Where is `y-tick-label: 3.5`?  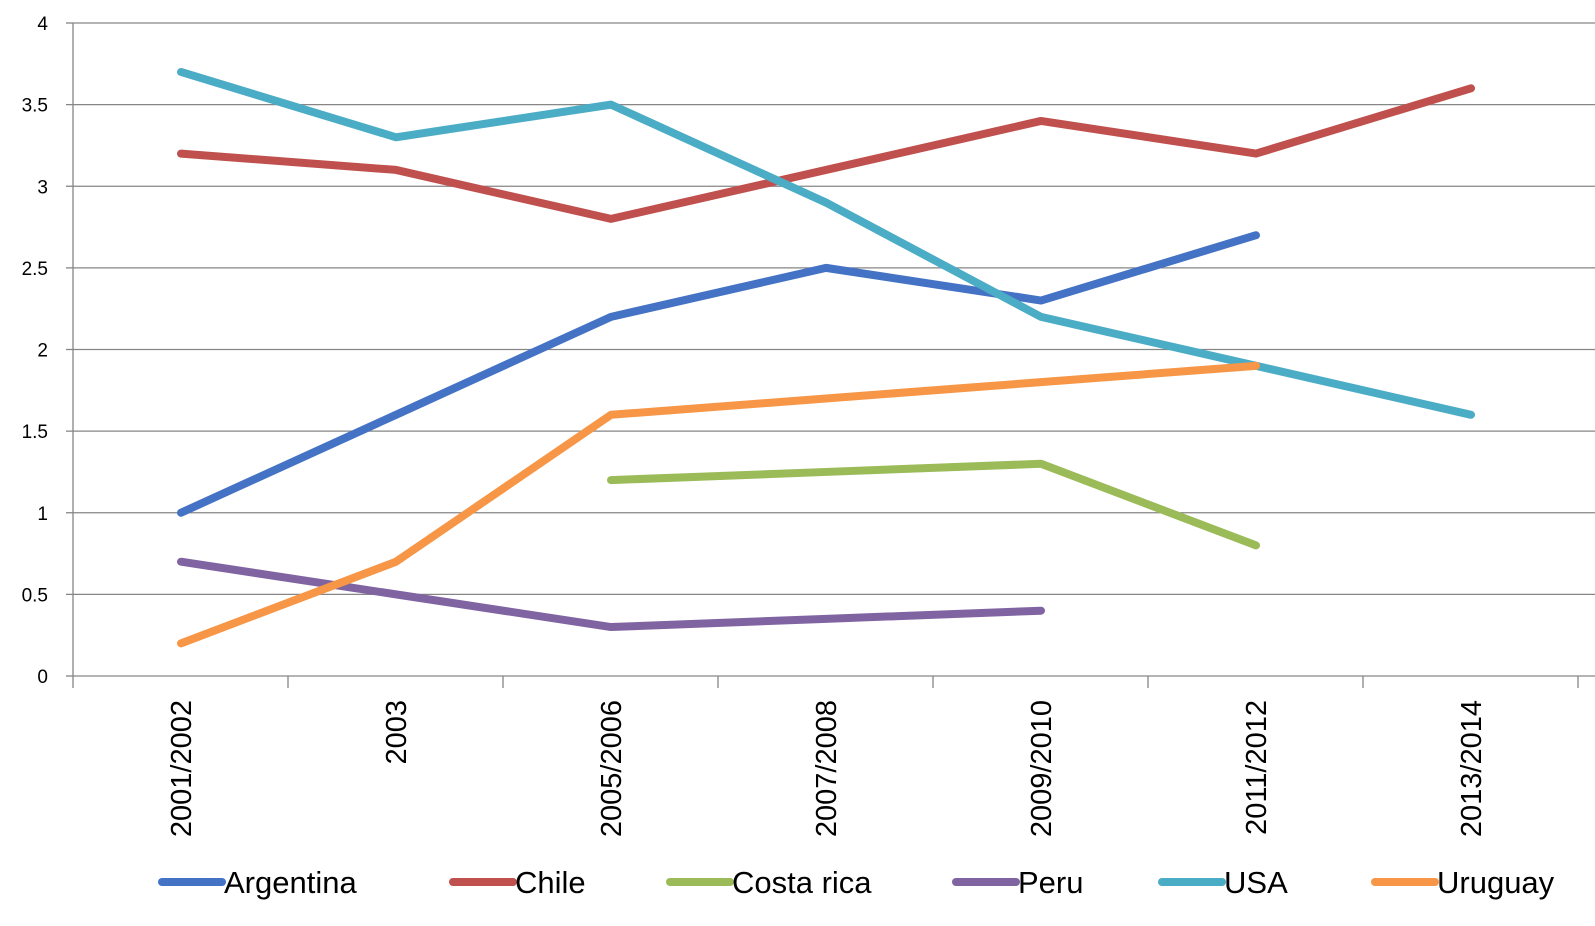
y-tick-label: 3.5 is located at coordinates (35, 106).